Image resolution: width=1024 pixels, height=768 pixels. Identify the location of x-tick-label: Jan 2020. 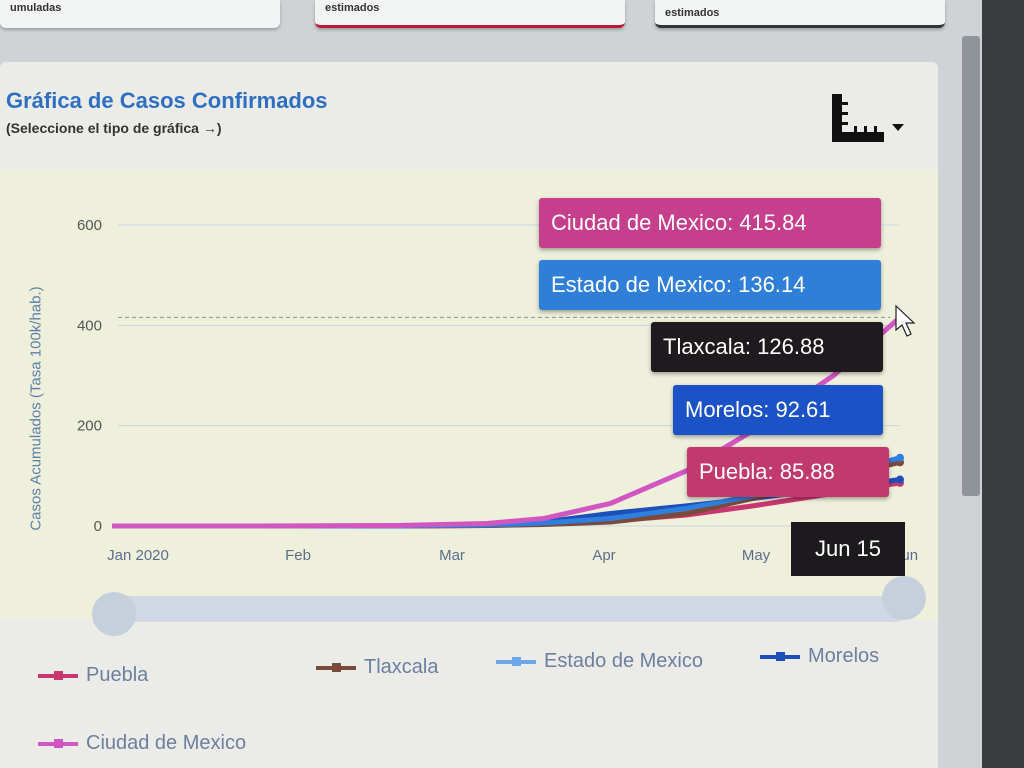
(138, 555).